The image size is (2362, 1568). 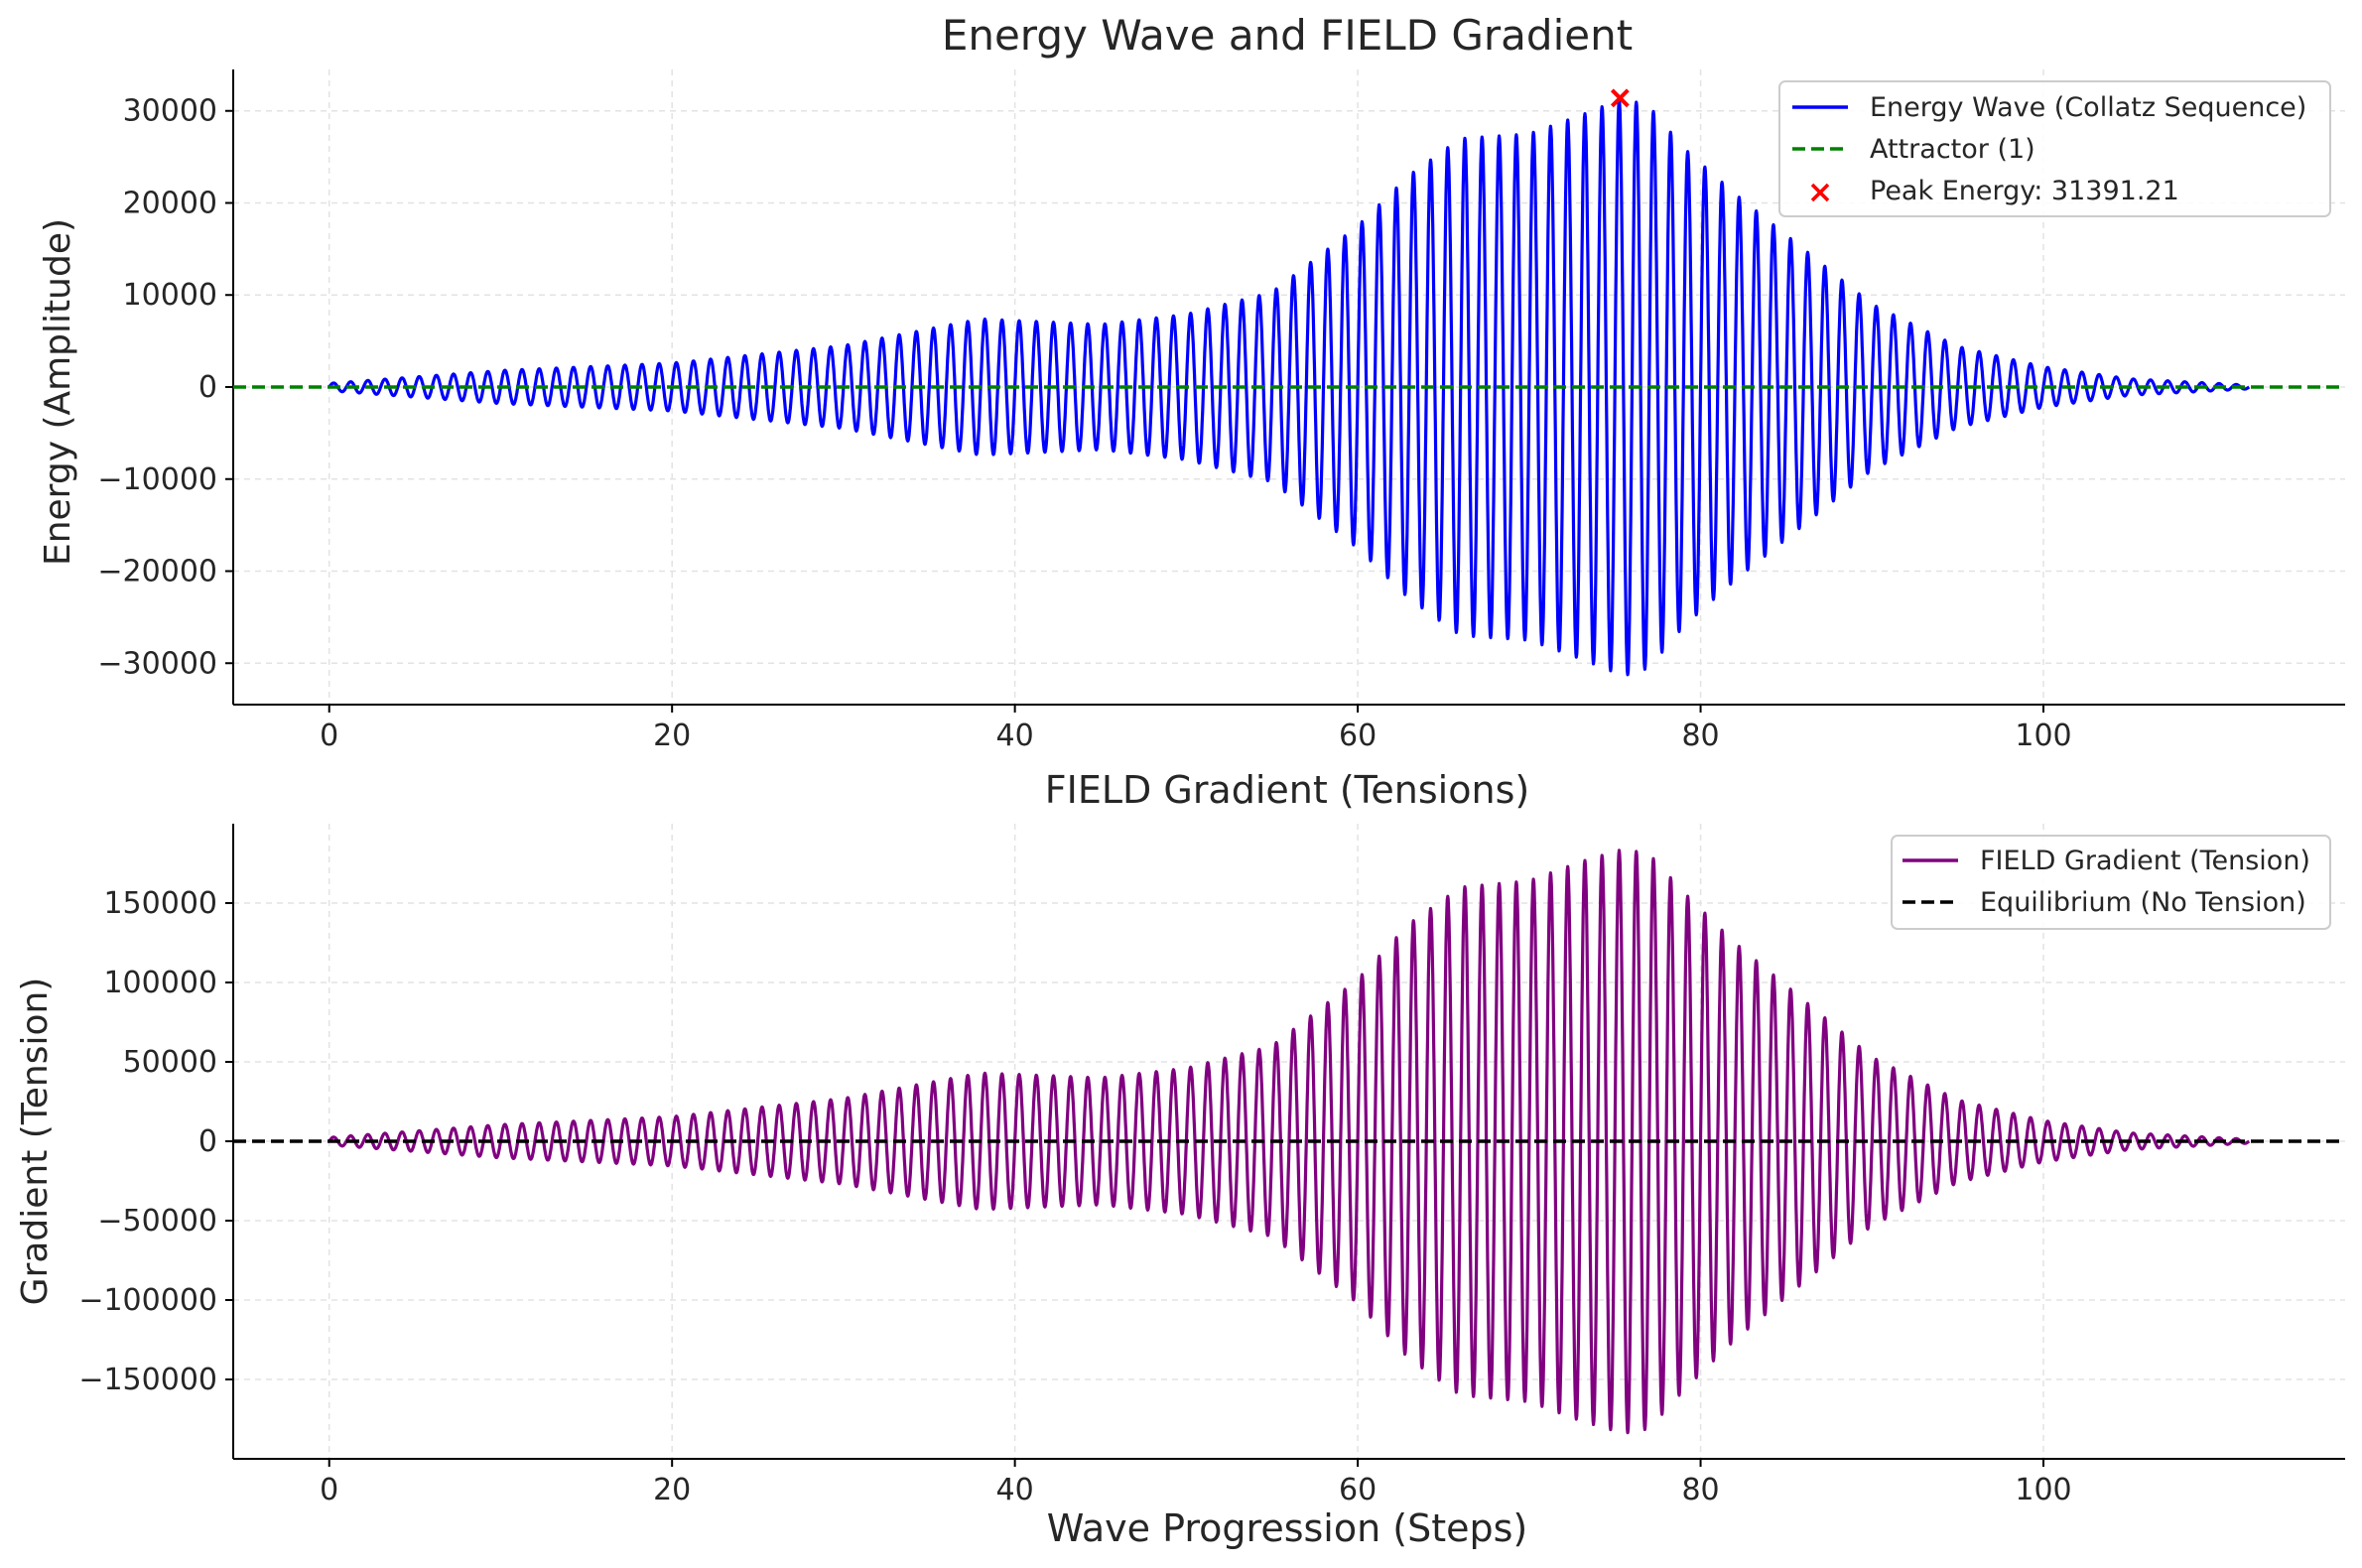 What do you see at coordinates (1196, 1483) in the screenshot?
I see `gradient-x-ticks: 0 20 40 60 80 100` at bounding box center [1196, 1483].